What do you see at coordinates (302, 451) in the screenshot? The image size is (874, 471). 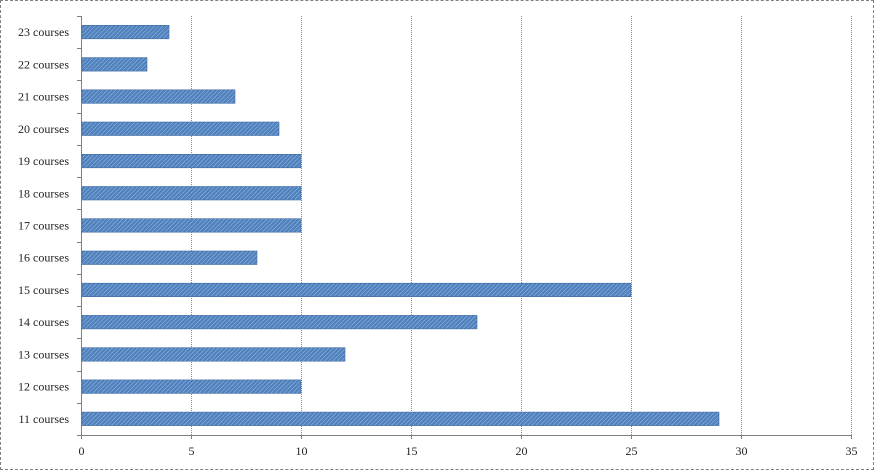 I see `x-tick-label: 10` at bounding box center [302, 451].